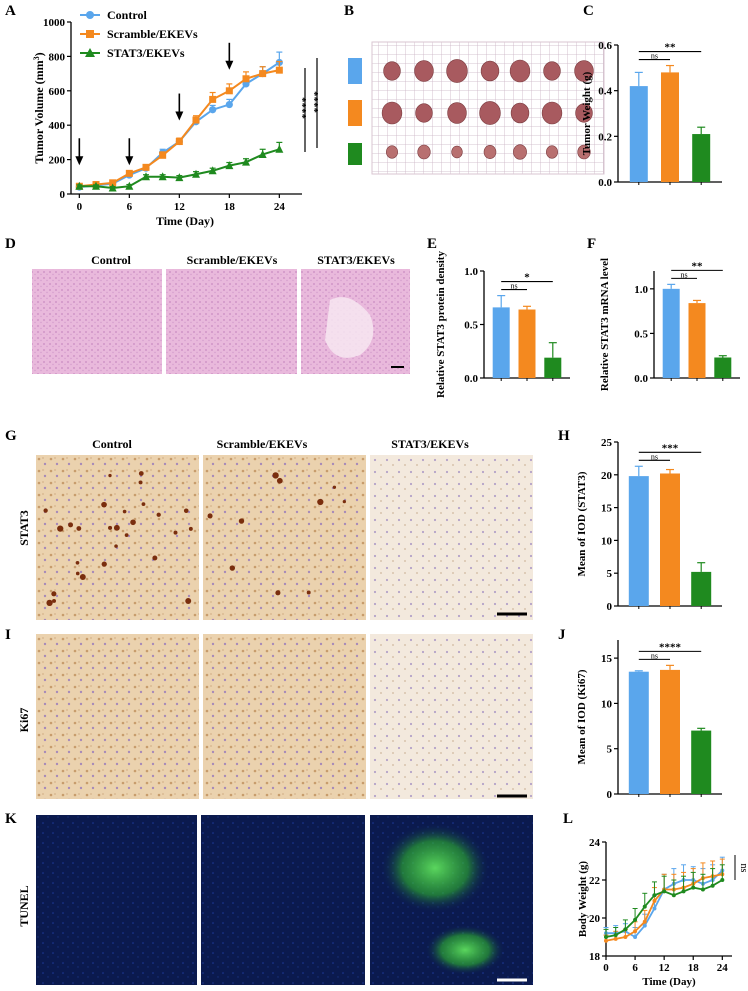 The height and width of the screenshot is (991, 748). What do you see at coordinates (314, 102) in the screenshot?
I see `panel-a-sig-label-2: ****` at bounding box center [314, 102].